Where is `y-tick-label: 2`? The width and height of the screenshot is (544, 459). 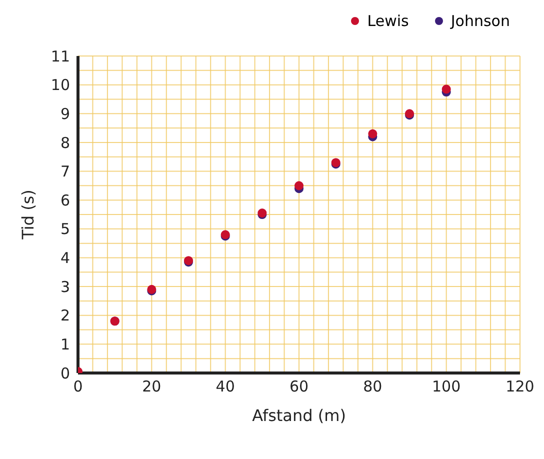 y-tick-label: 2 is located at coordinates (65, 315).